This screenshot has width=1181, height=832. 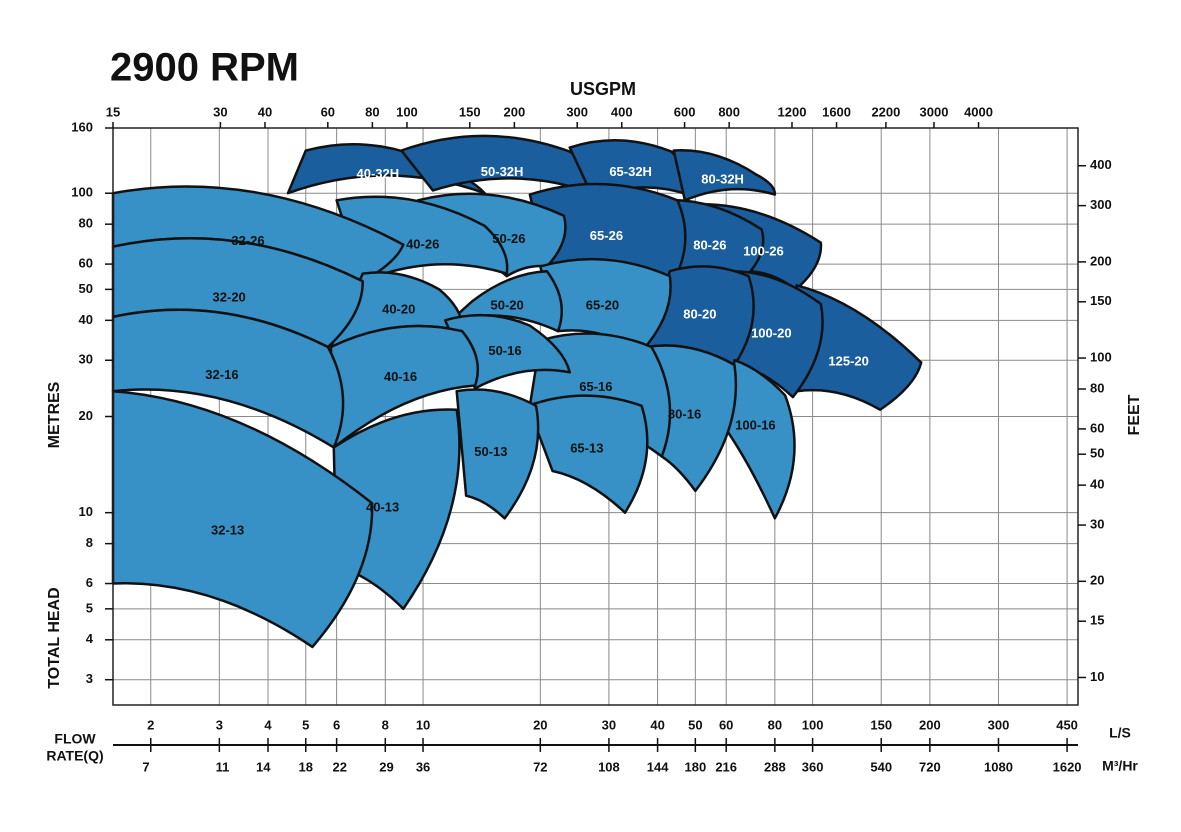 I want to click on y-tick-label: 60, so click(x=86, y=263).